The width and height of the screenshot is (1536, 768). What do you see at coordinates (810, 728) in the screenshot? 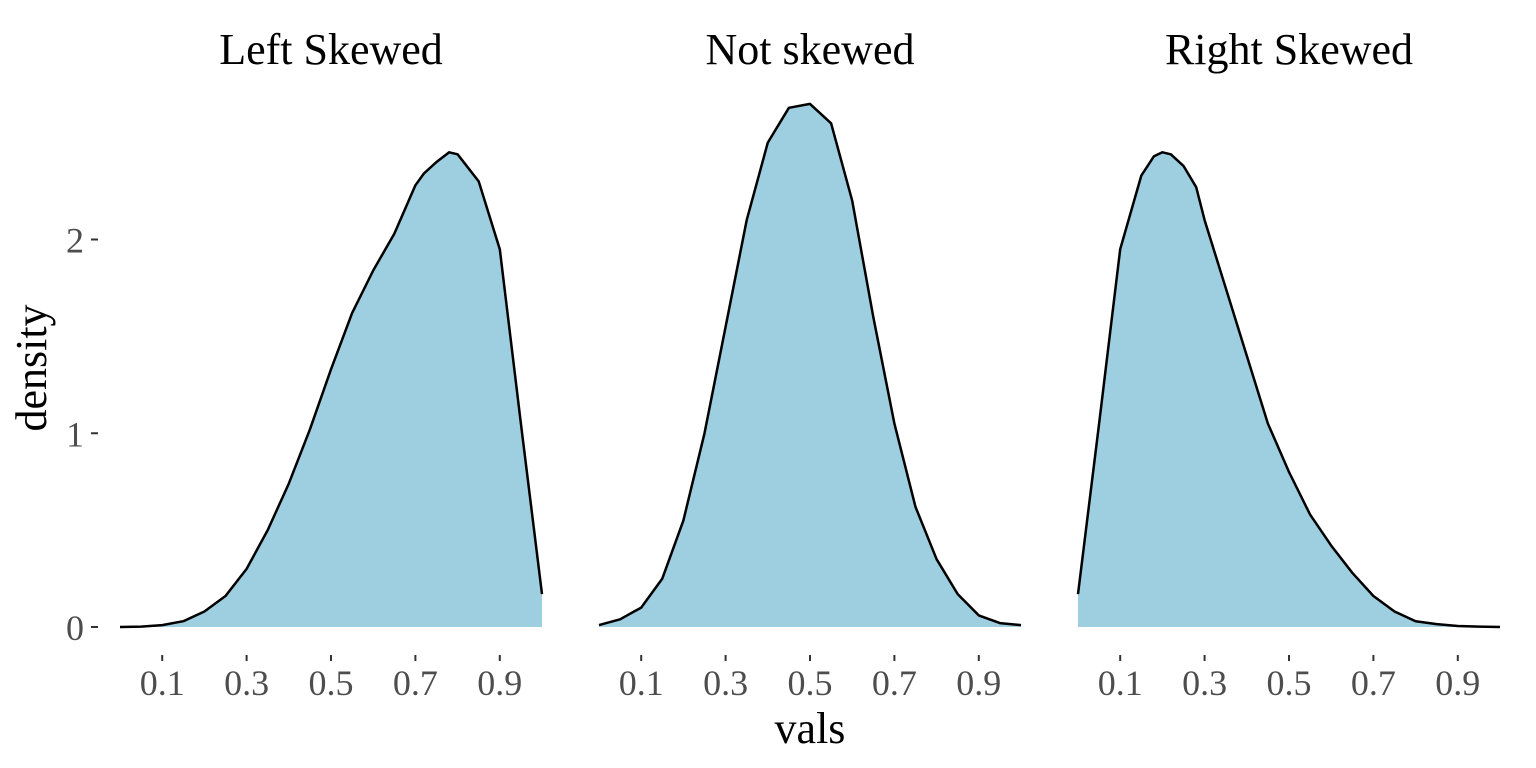
I see `x-axis-title: vals` at bounding box center [810, 728].